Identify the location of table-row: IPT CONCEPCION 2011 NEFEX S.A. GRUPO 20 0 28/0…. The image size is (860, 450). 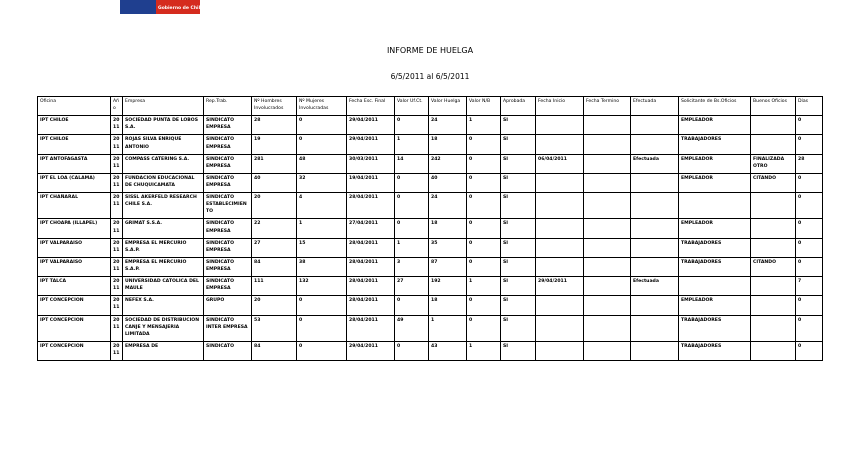
(430, 305).